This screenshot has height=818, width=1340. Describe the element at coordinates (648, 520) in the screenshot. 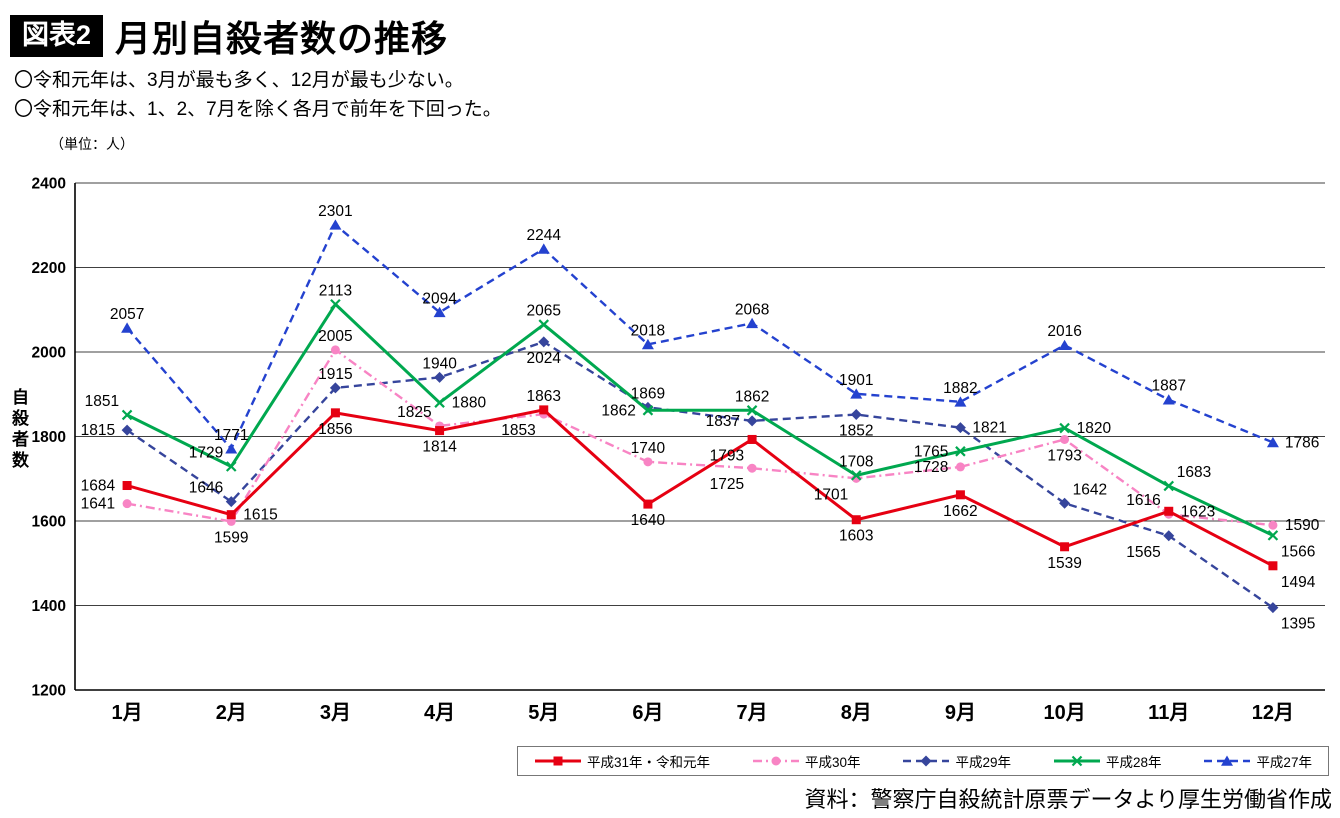

I see `data-label: 1640` at that location.